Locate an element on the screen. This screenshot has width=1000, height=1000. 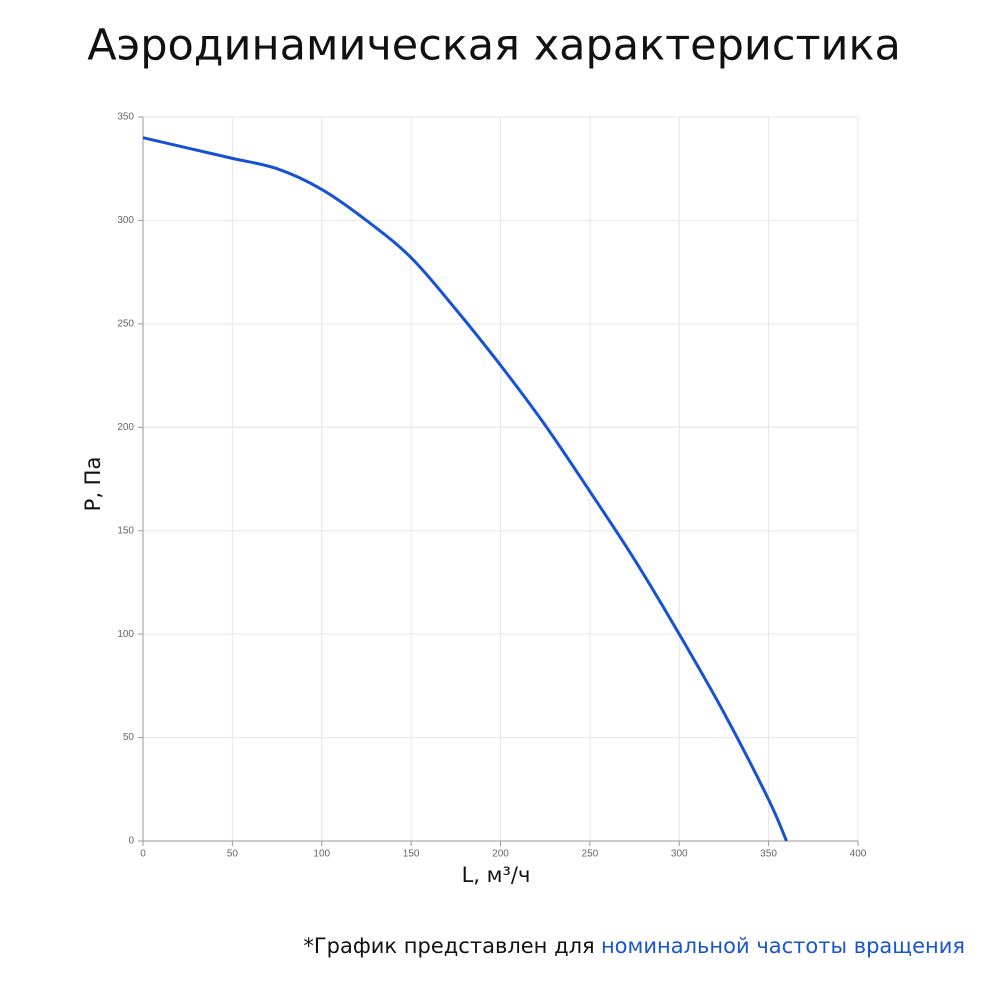
y-tick-label: 150 is located at coordinates (125, 530).